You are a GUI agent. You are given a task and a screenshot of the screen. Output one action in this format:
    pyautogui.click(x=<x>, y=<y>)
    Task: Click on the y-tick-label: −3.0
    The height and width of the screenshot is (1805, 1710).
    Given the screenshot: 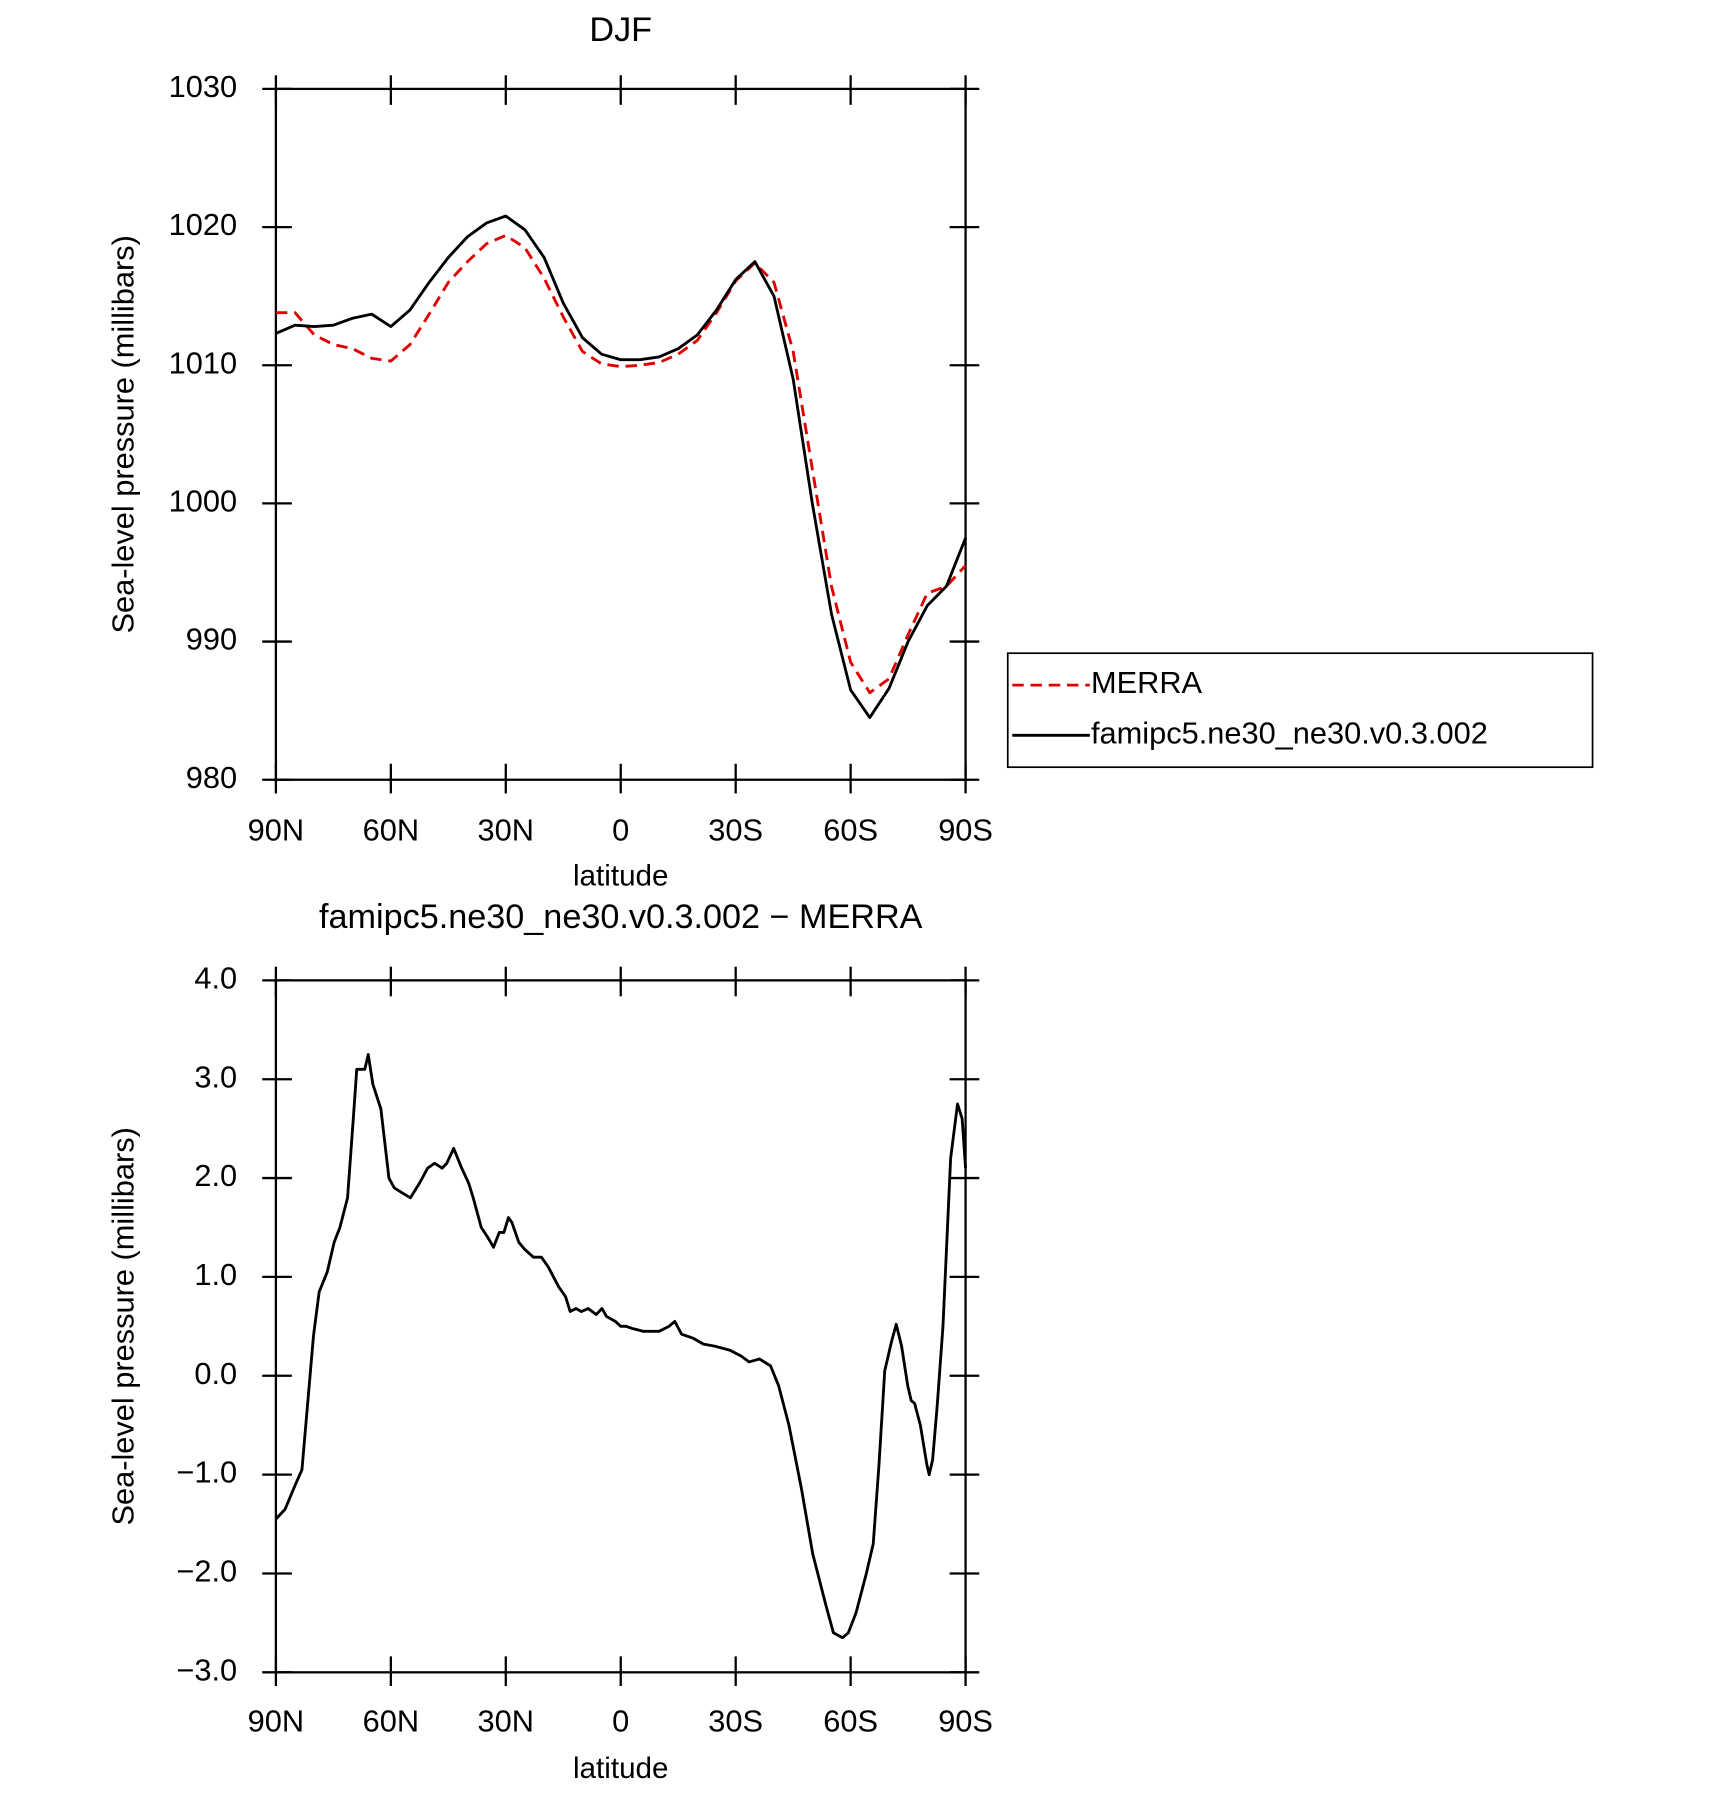 What is the action you would take?
    pyautogui.click(x=206, y=1669)
    